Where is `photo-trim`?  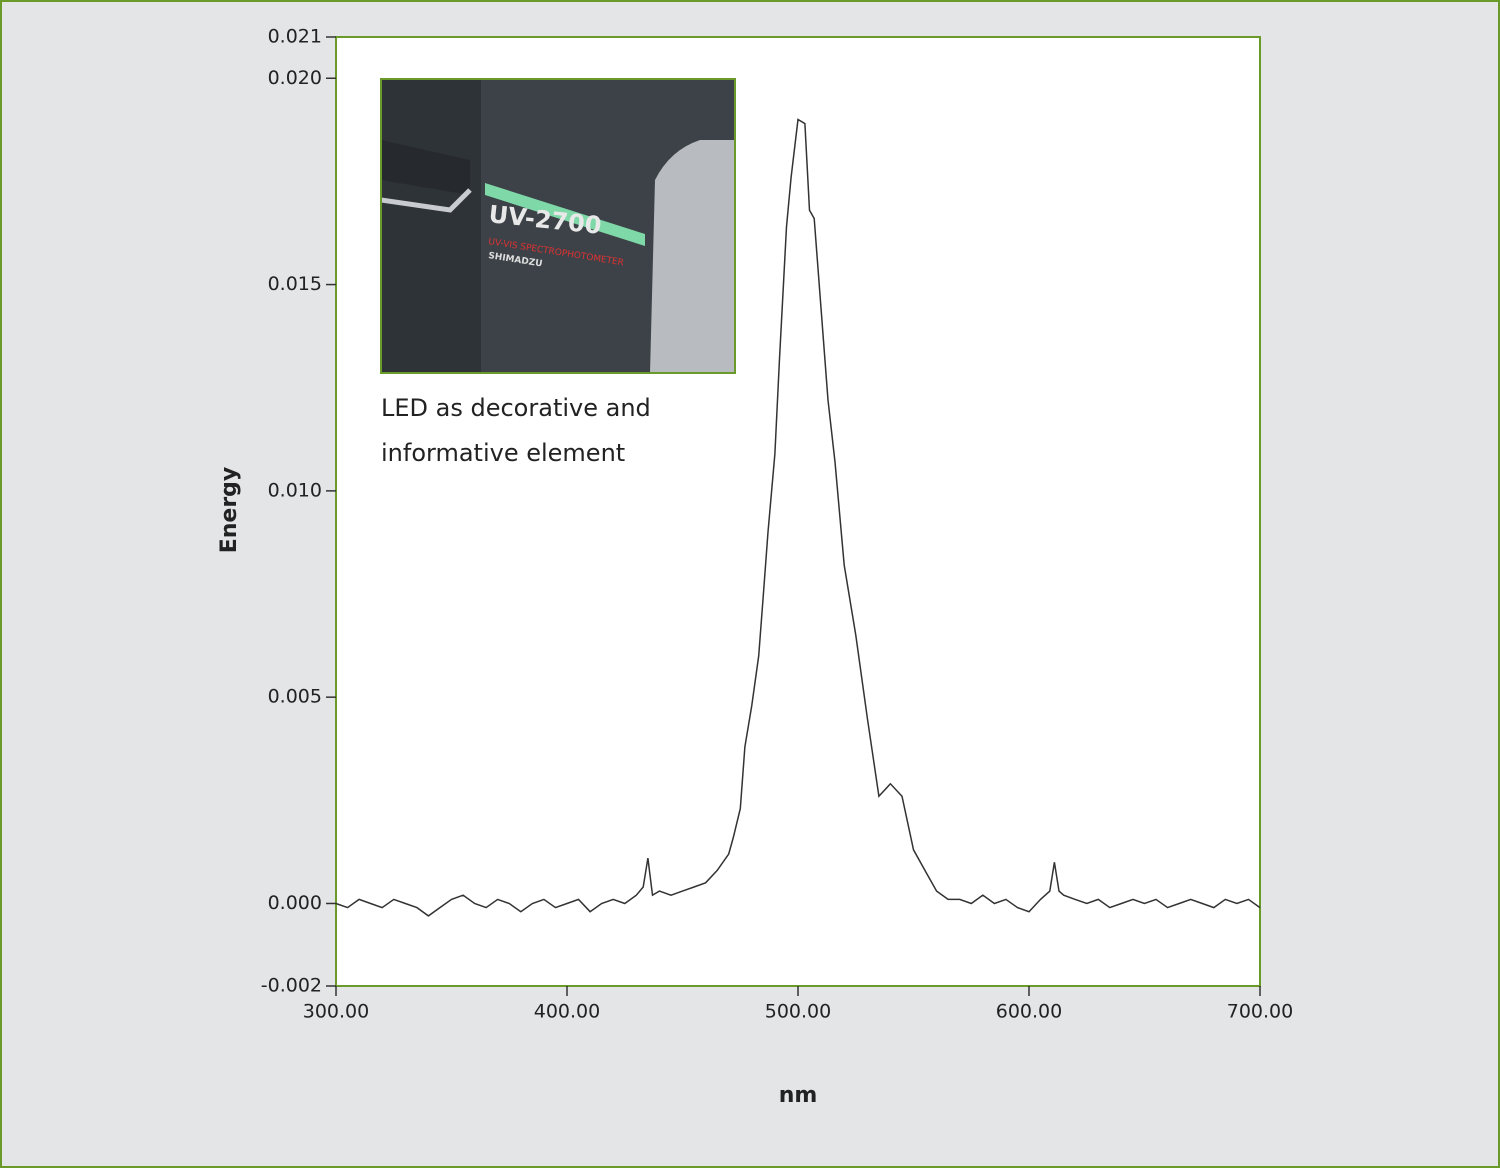
photo-trim is located at coordinates (426, 200).